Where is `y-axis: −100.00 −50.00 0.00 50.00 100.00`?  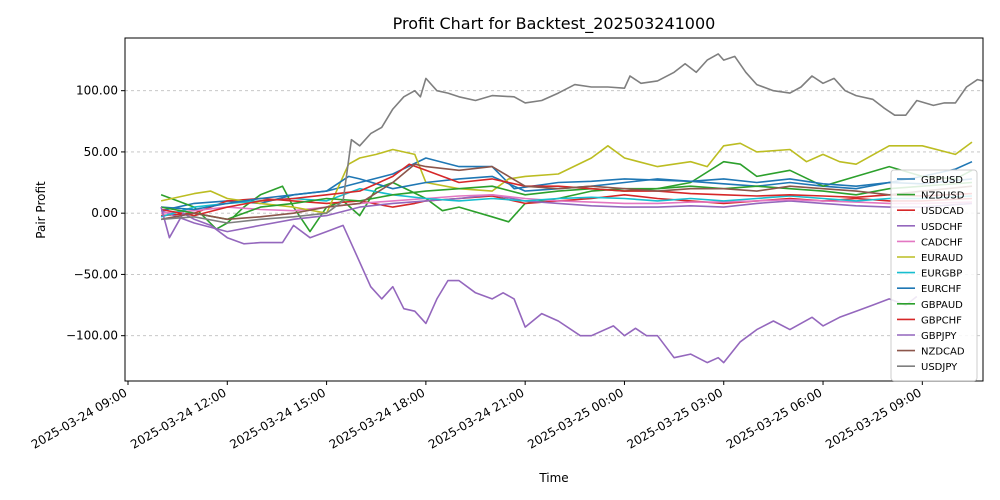
y-axis: −100.00 −50.00 0.00 50.00 100.00 is located at coordinates (95, 213).